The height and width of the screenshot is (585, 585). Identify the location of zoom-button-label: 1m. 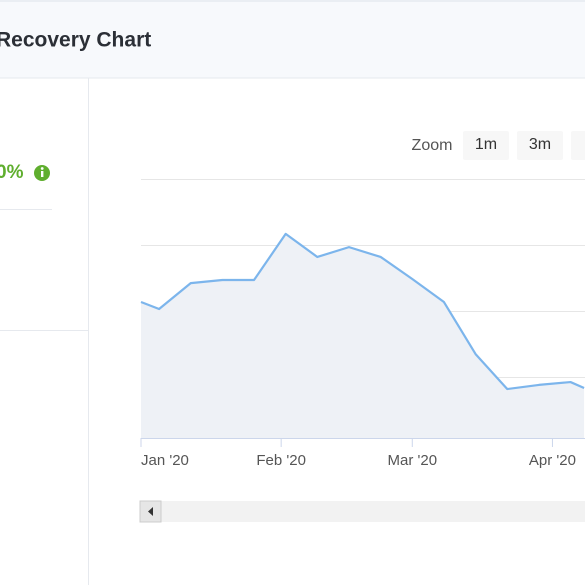
(486, 144).